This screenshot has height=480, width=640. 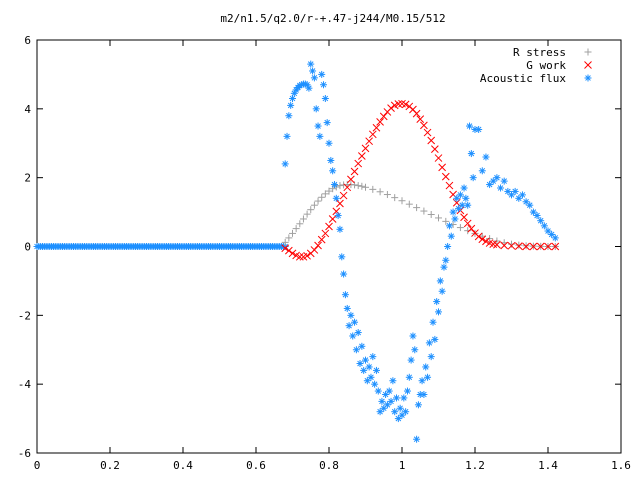 I want to click on x-tick-label: 0.8, so click(x=329, y=465).